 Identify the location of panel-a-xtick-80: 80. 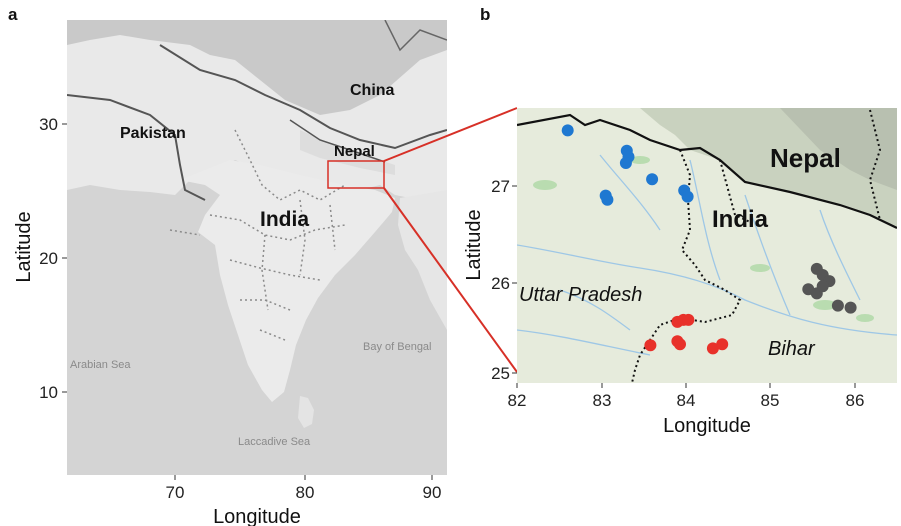
(305, 492).